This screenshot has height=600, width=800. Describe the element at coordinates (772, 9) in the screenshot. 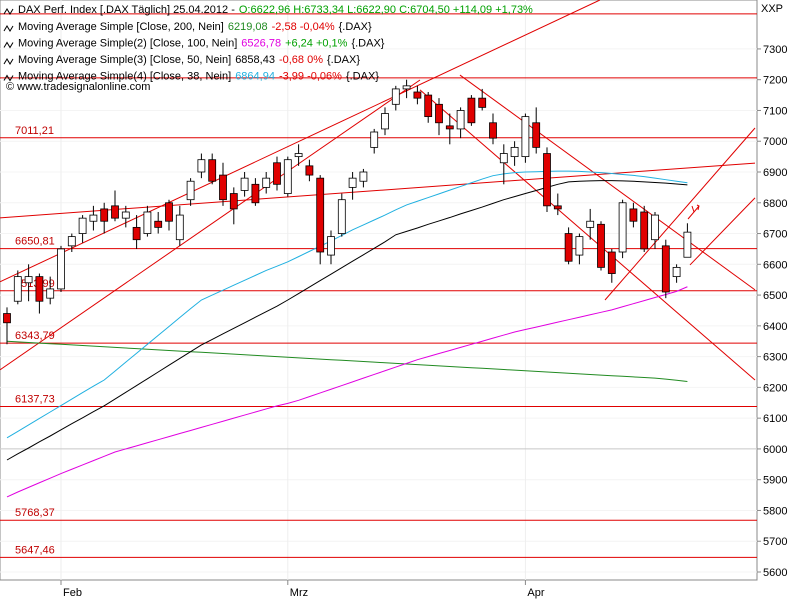

I see `axis-label: XXP` at that location.